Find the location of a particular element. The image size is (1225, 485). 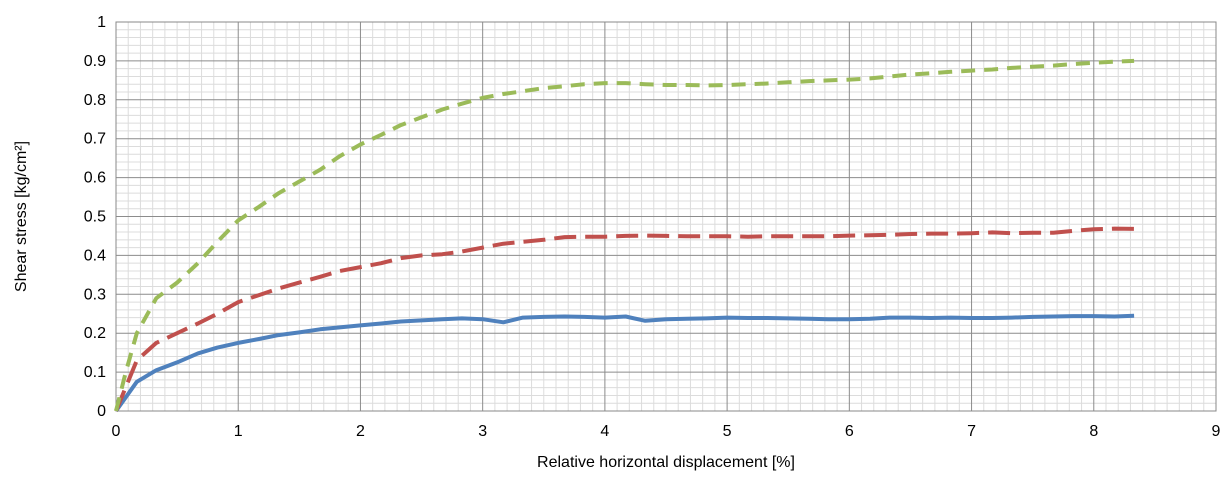

y-tick-label: 0 is located at coordinates (101, 411).